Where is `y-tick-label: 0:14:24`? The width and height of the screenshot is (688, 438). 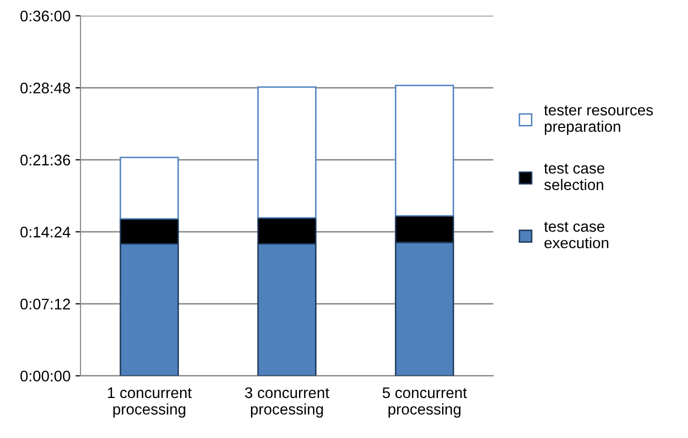
y-tick-label: 0:14:24 is located at coordinates (45, 232).